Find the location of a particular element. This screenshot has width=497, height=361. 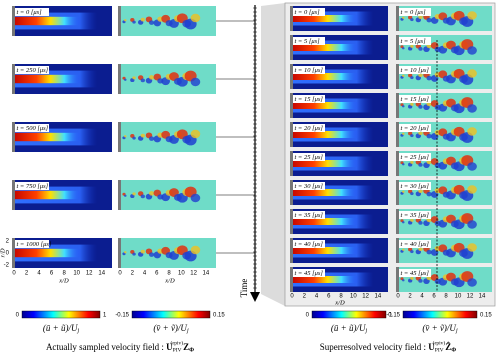

colorbar-label-main: (ū + ũ)/U is located at coordinates (60, 328).